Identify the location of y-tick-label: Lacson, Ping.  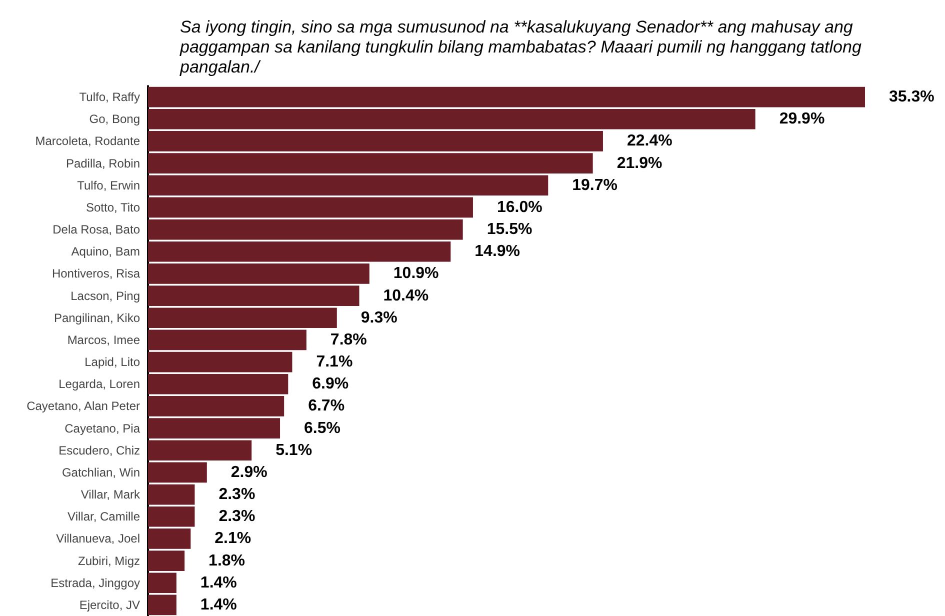
(105, 295).